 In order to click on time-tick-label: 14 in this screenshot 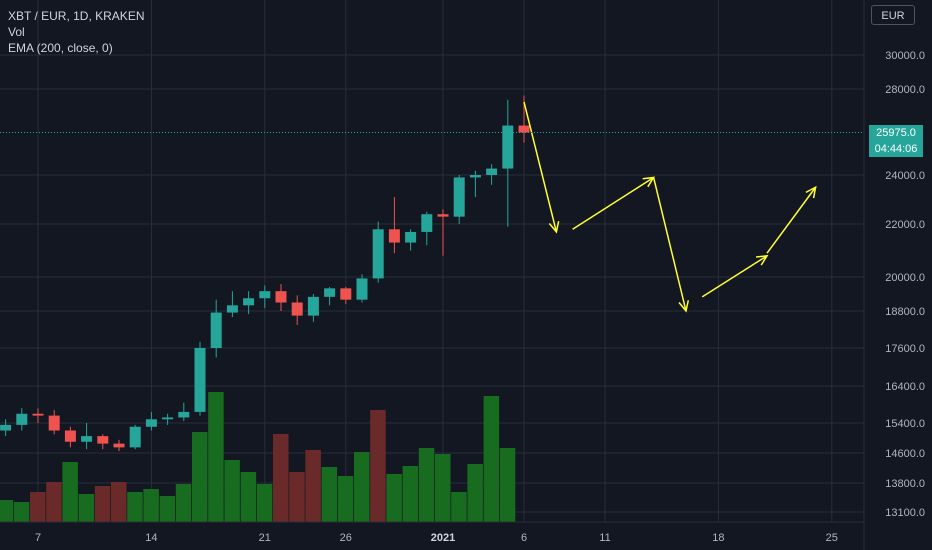, I will do `click(151, 538)`.